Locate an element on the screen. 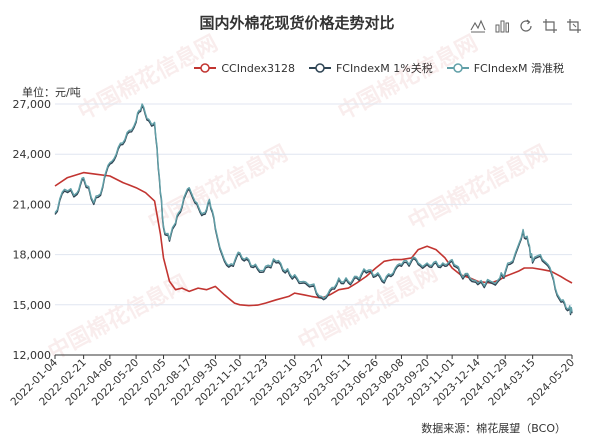 Image resolution: width=594 pixels, height=440 pixels. chart-legend: CCIndex3128 FCIndexM 1%关税 FCIndexM 滑准税 is located at coordinates (379, 68).